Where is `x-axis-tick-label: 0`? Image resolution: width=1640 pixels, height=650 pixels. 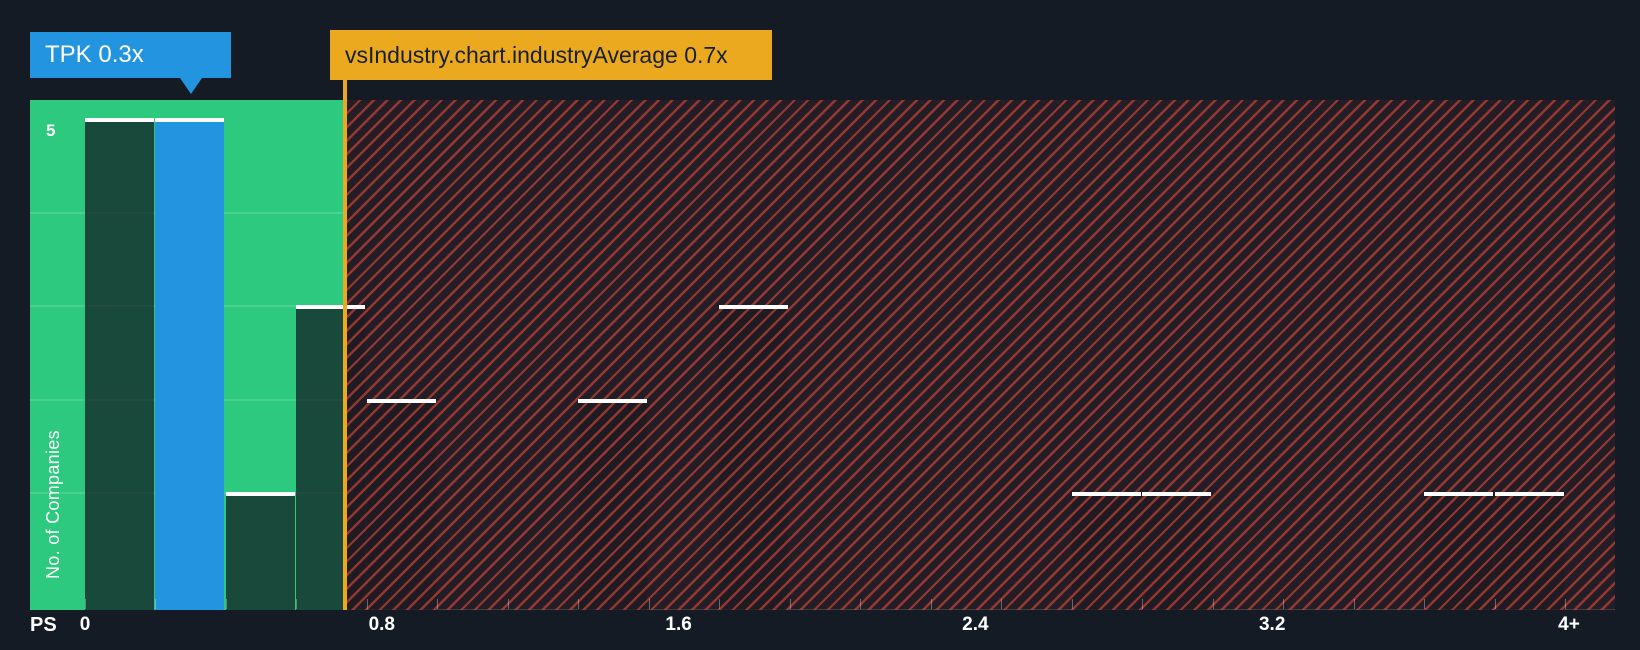 x-axis-tick-label: 0 is located at coordinates (85, 624).